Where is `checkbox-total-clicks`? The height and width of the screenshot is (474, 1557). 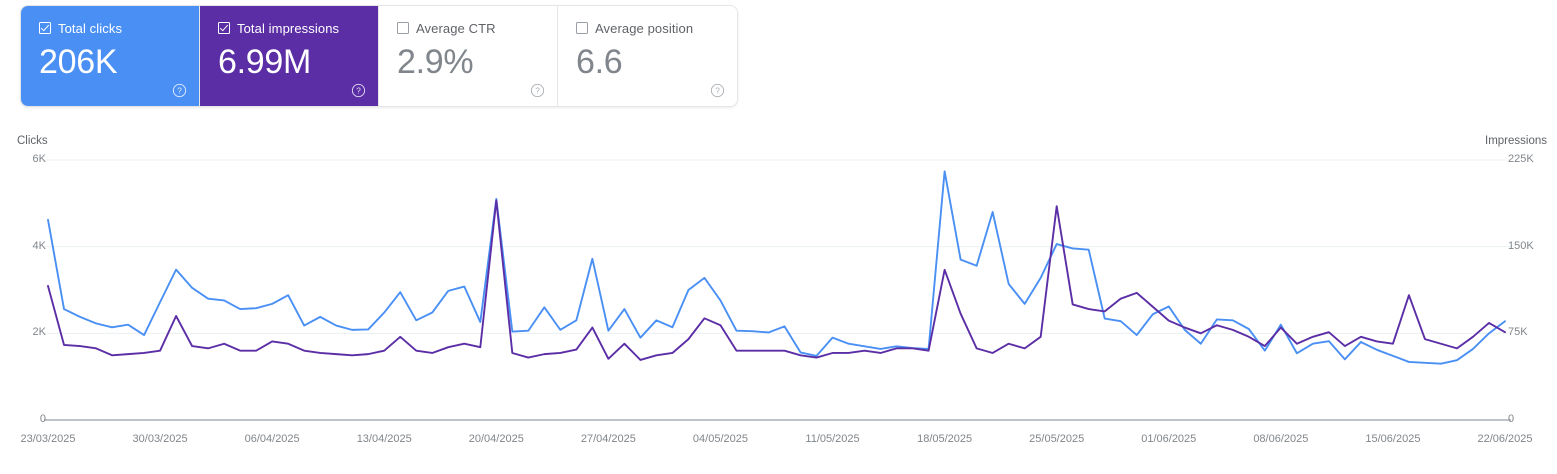 checkbox-total-clicks is located at coordinates (45, 28).